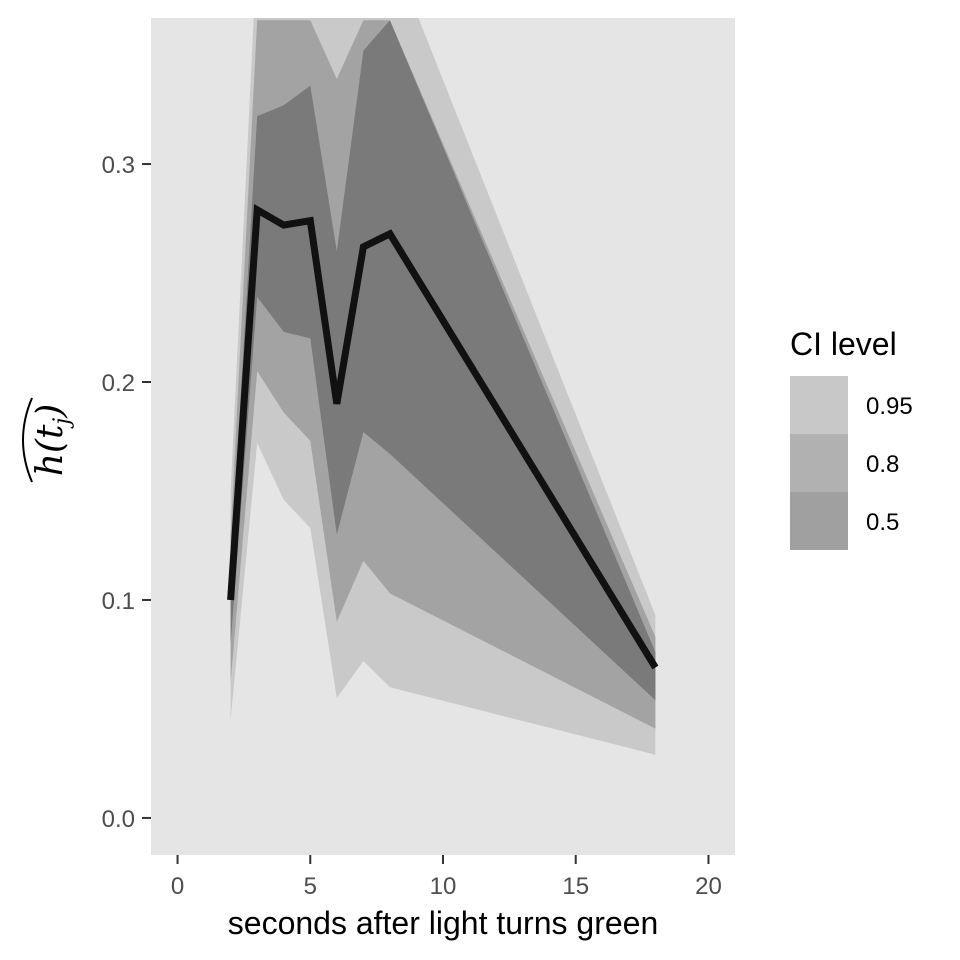 The width and height of the screenshot is (960, 960). I want to click on legend-label-05: 0.5, so click(882, 522).